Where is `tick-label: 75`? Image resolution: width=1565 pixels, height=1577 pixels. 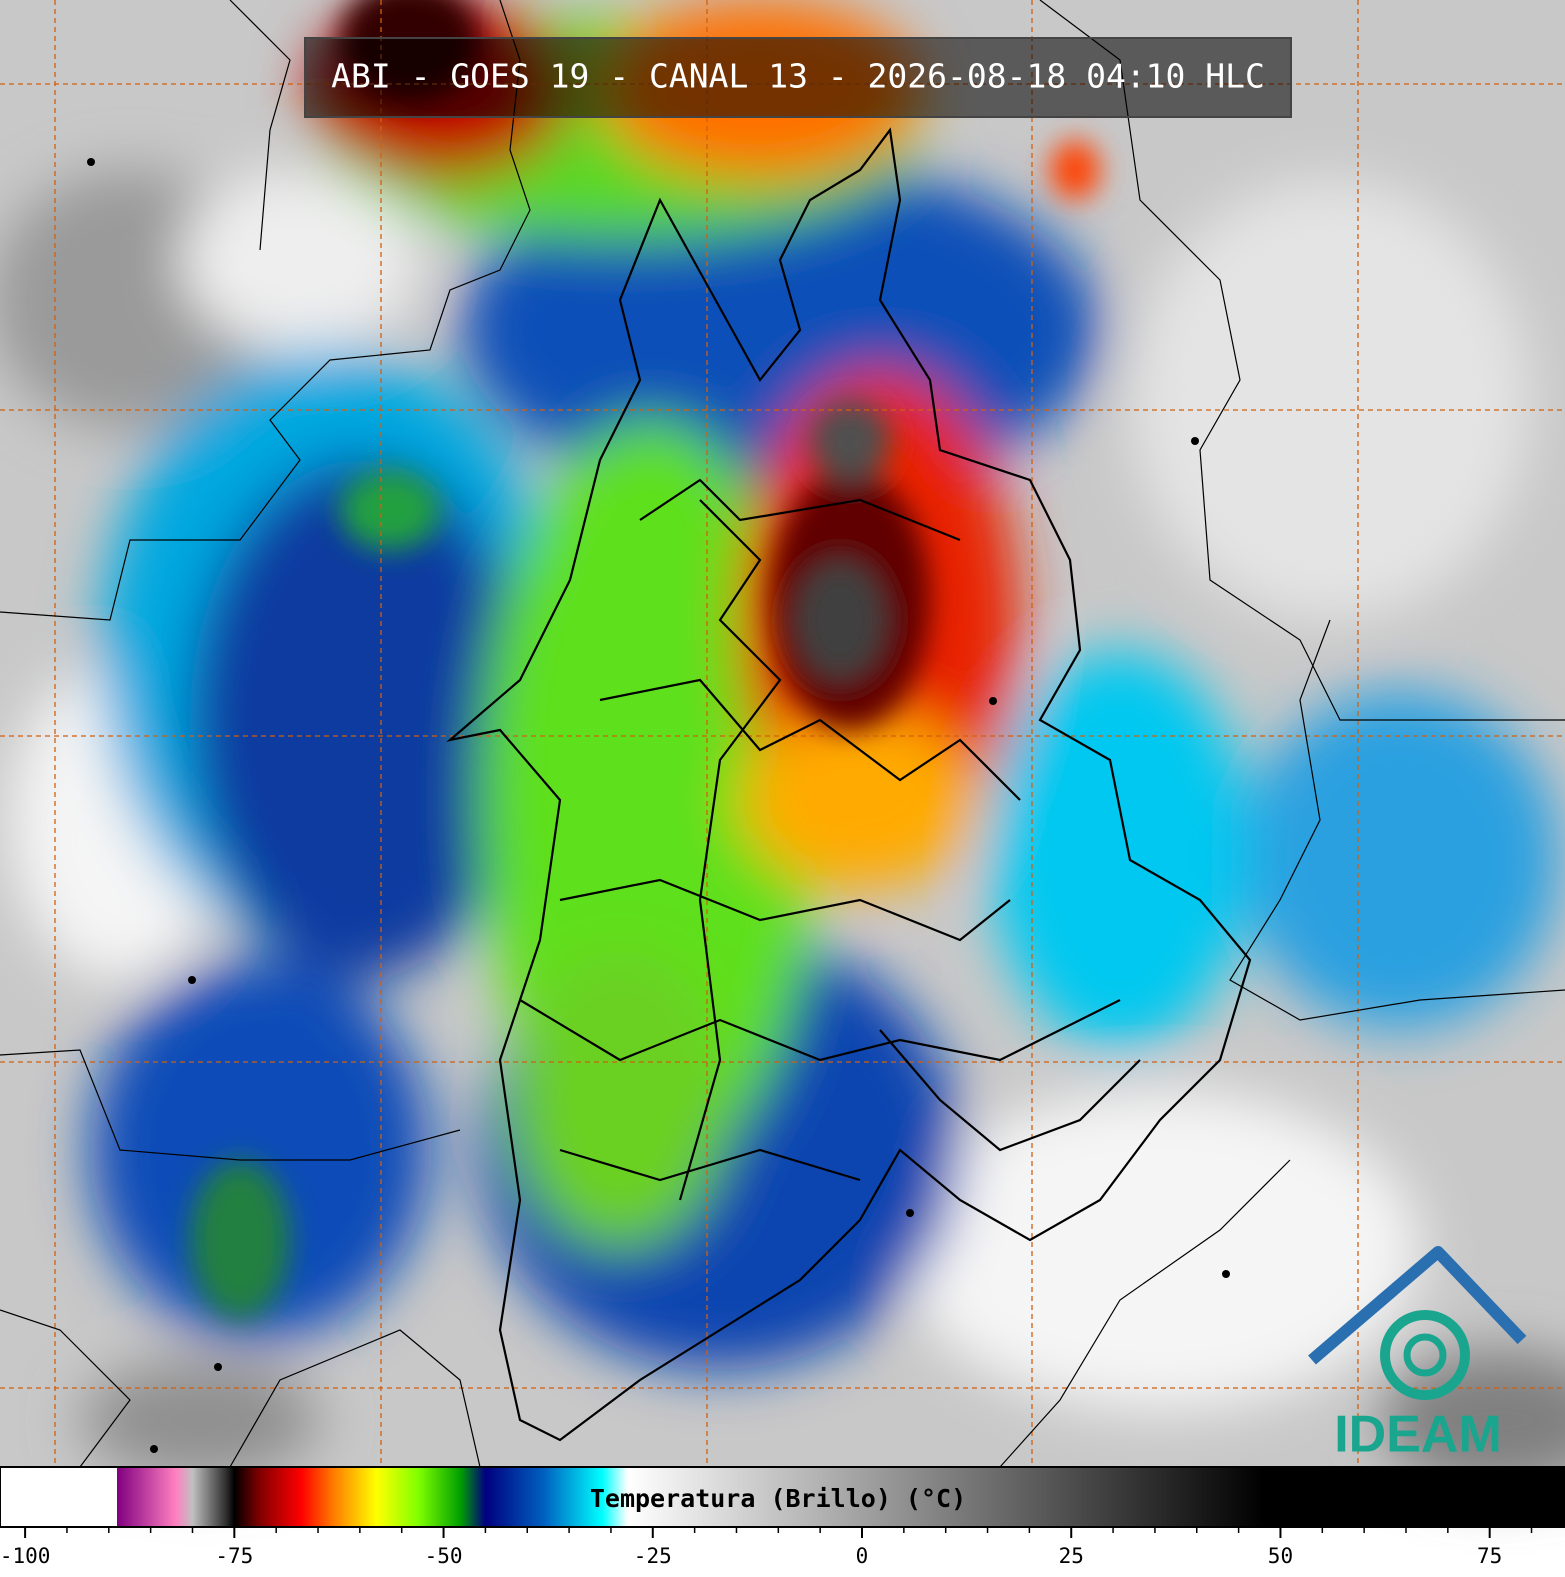 tick-label: 75 is located at coordinates (1489, 1556).